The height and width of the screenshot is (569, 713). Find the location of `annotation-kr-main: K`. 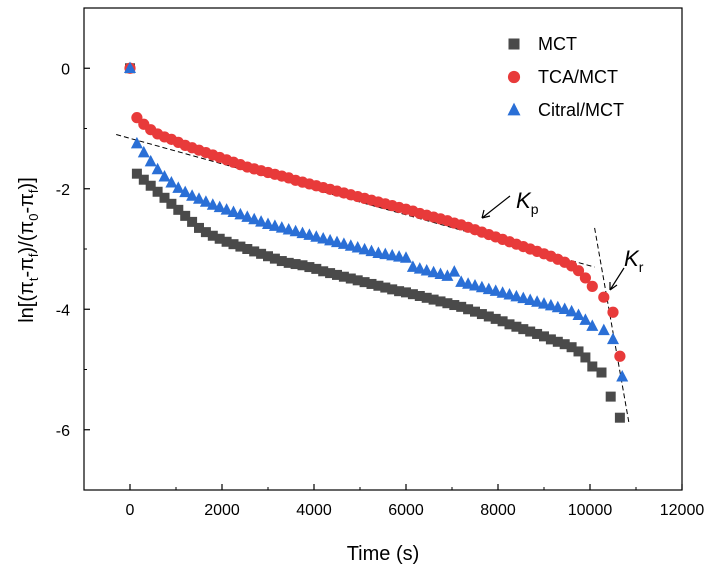

annotation-kr-main: K is located at coordinates (632, 258).